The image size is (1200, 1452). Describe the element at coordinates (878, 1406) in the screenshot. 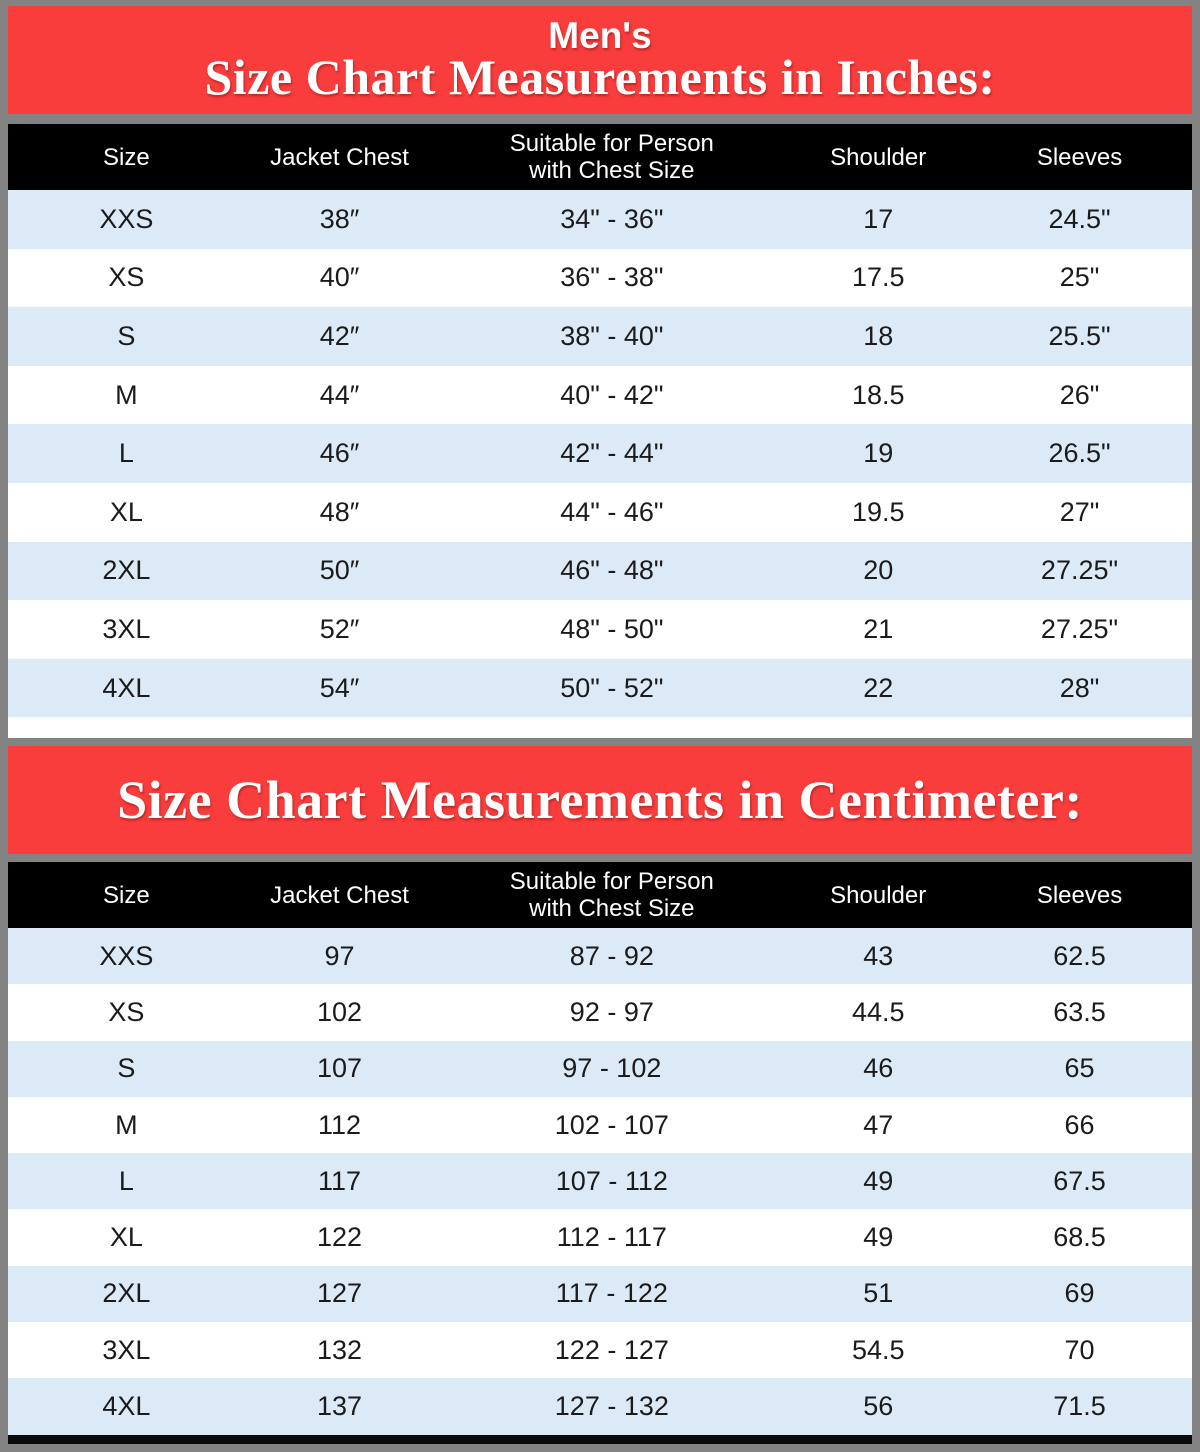

I see `table-cell: 56` at that location.